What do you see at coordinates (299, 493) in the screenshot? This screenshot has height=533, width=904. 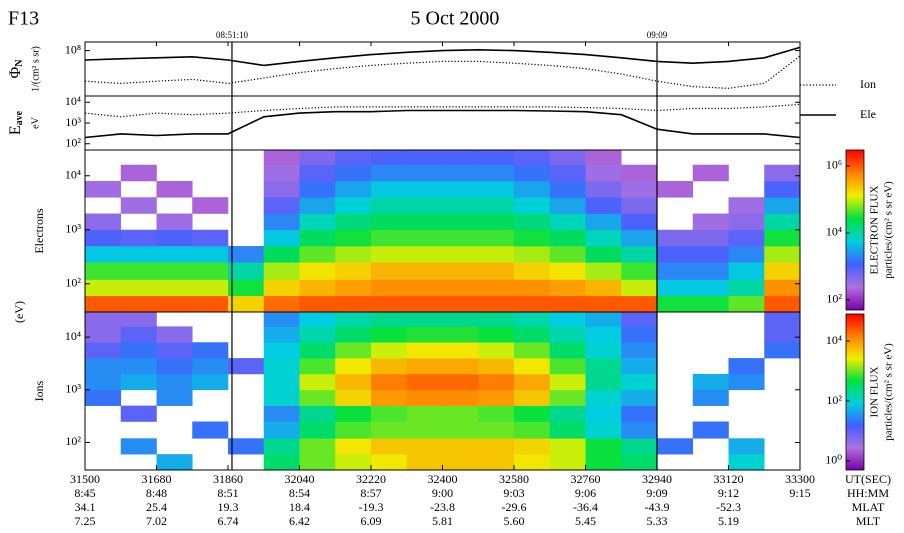 I see `x-row-label: 8:54` at bounding box center [299, 493].